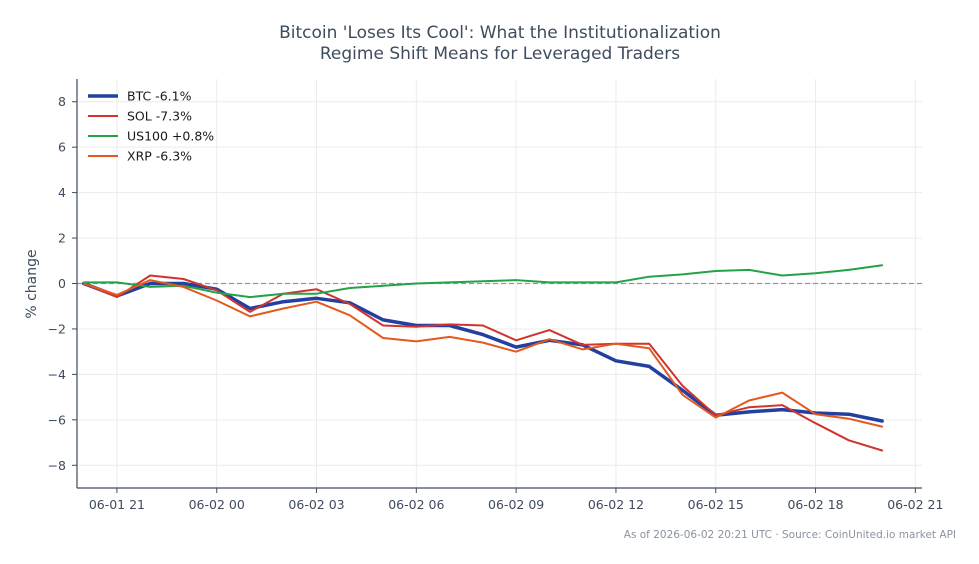  I want to click on legend-label-1: SOL -7.3%, so click(159, 116).